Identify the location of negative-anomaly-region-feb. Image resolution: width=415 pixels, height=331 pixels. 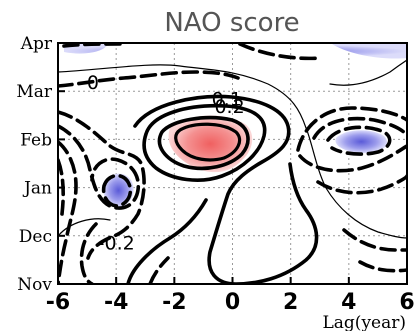
(361, 142).